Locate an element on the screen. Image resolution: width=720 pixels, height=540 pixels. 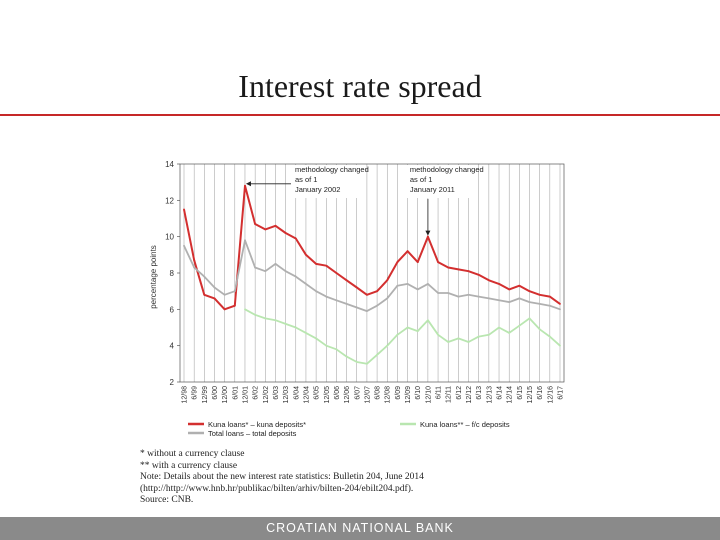
x-tick-label: 12/16 is located at coordinates (550, 395).